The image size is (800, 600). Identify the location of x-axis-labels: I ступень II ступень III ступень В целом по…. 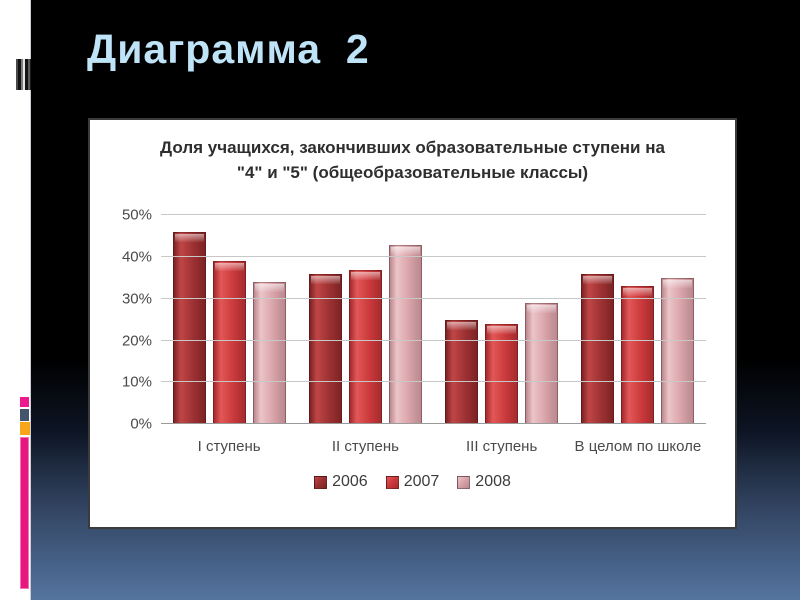
(433, 446).